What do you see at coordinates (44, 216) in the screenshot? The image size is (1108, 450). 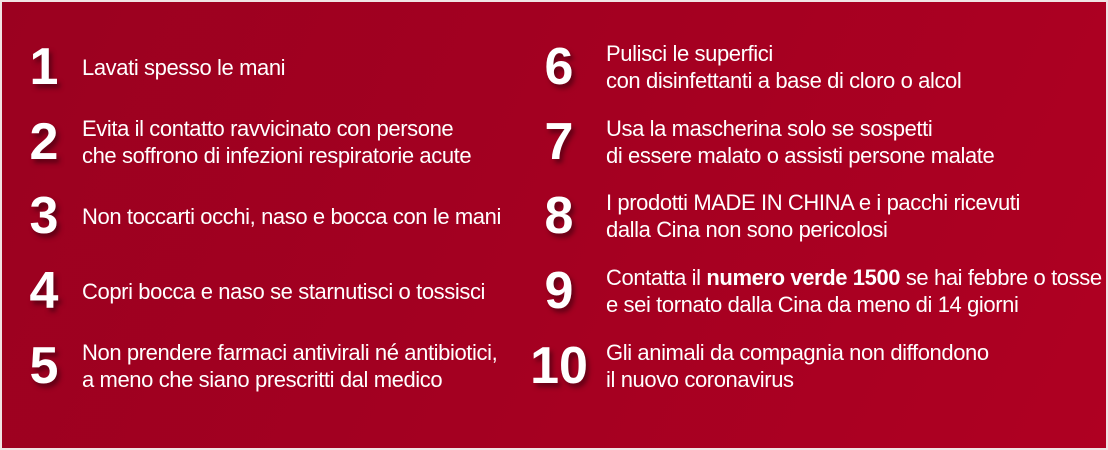 I see `rule-number: 3` at bounding box center [44, 216].